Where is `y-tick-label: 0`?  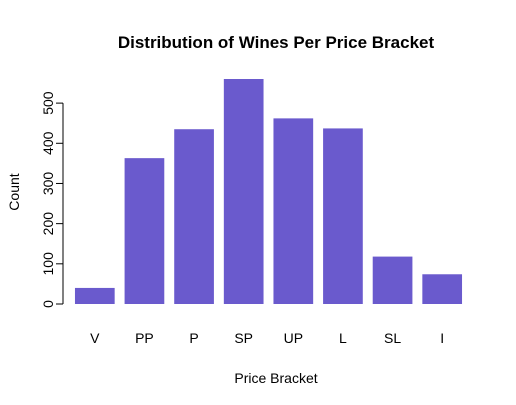 y-tick-label: 0 is located at coordinates (48, 304).